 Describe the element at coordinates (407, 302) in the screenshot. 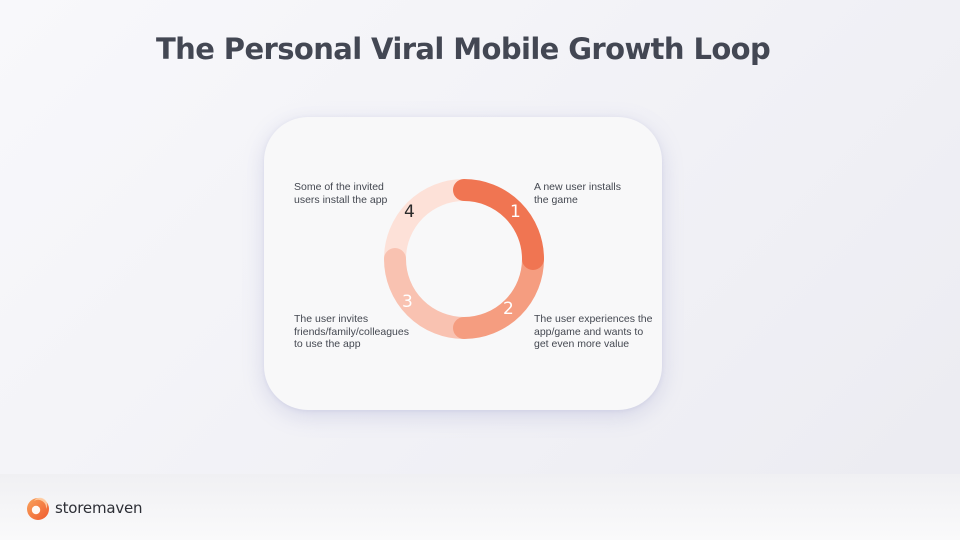

I see `step-3-number: 3` at that location.